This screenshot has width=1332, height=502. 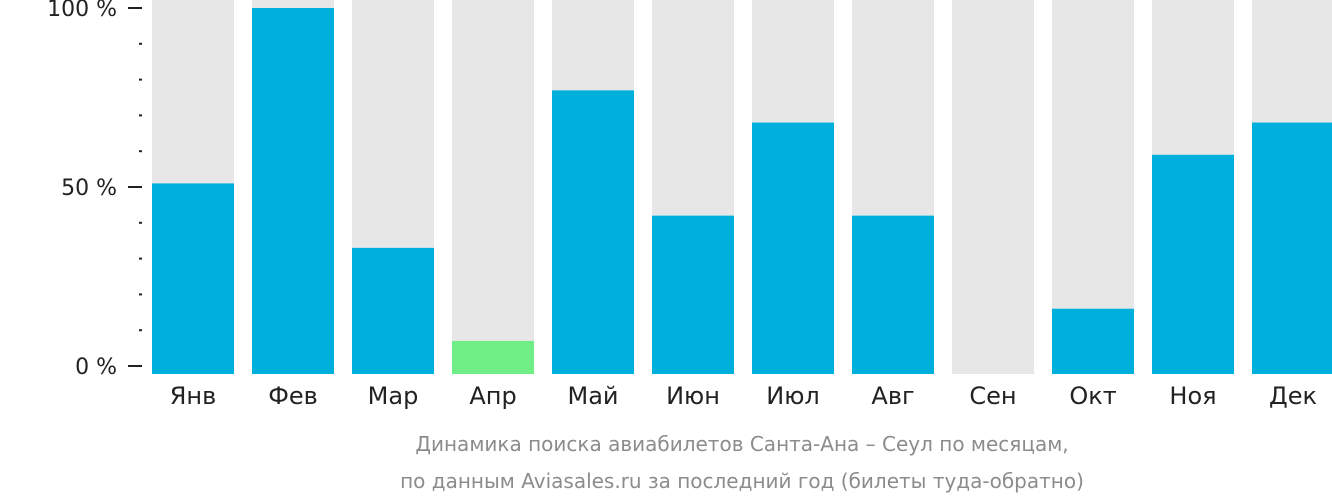 I want to click on x-tick-label: Июл, so click(x=793, y=396).